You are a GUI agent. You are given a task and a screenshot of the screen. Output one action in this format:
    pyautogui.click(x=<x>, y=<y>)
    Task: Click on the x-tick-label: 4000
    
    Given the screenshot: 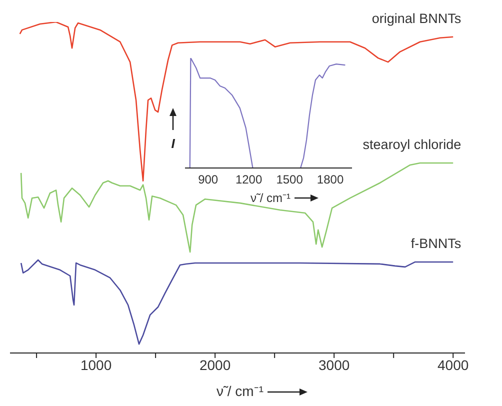 What is the action you would take?
    pyautogui.click(x=453, y=364)
    